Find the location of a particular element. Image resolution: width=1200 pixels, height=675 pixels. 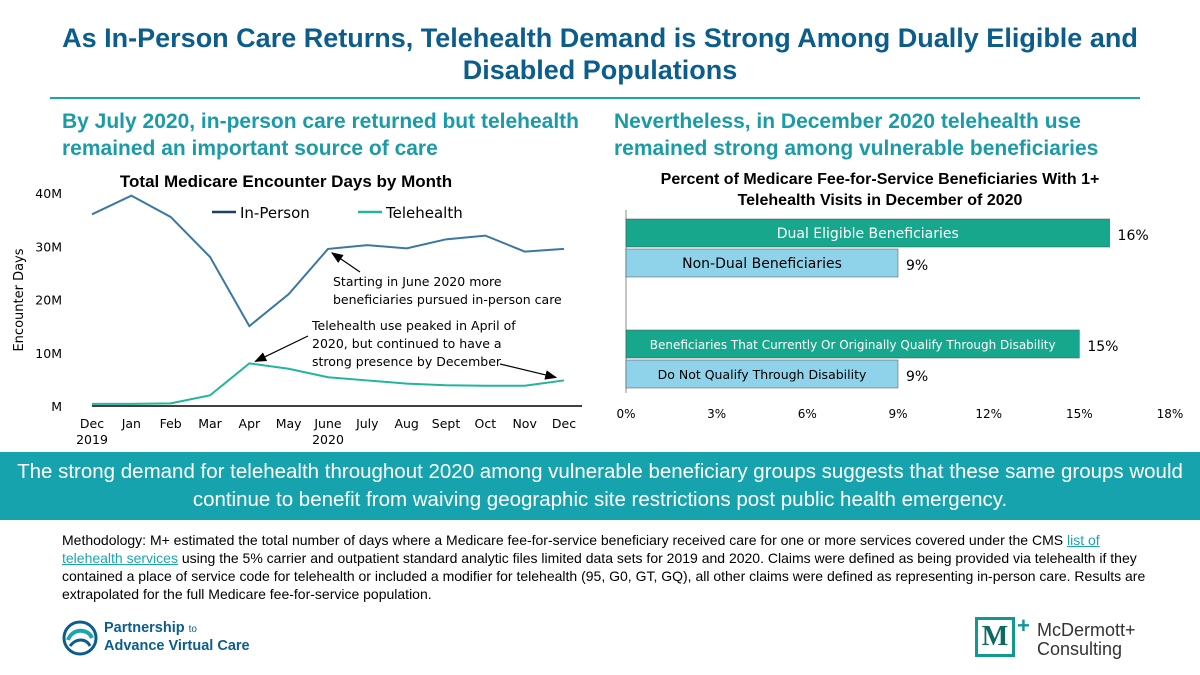

bar-x-tick-label: 9% is located at coordinates (897, 414).